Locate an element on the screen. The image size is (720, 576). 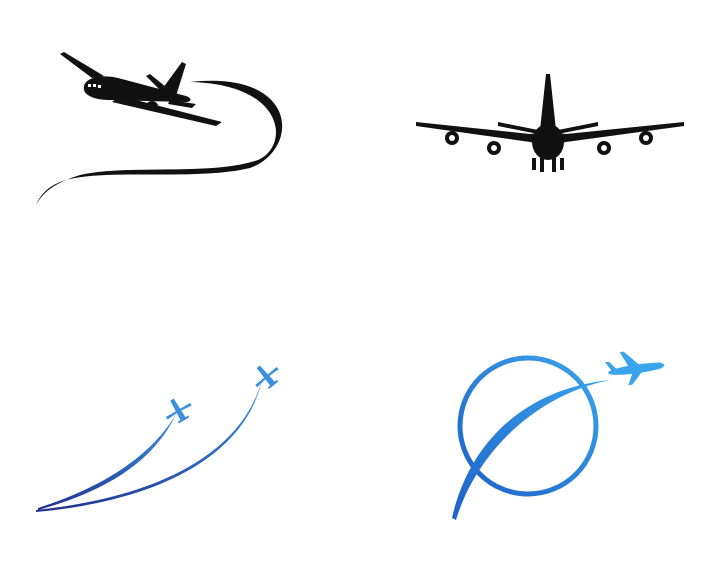
airplane-takeoff-swoosh-icon is located at coordinates (159, 128).